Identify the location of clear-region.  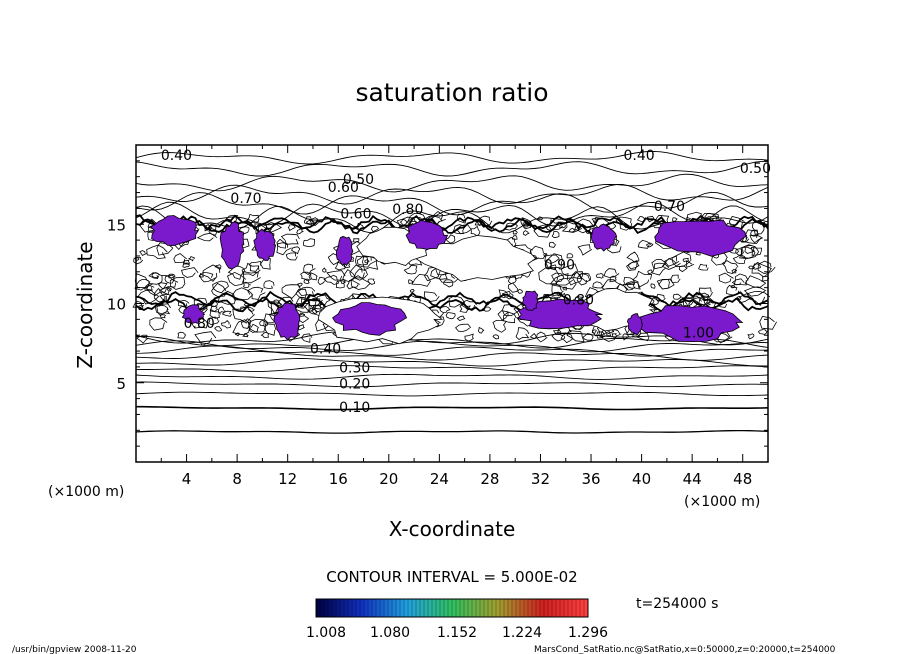
(477, 258).